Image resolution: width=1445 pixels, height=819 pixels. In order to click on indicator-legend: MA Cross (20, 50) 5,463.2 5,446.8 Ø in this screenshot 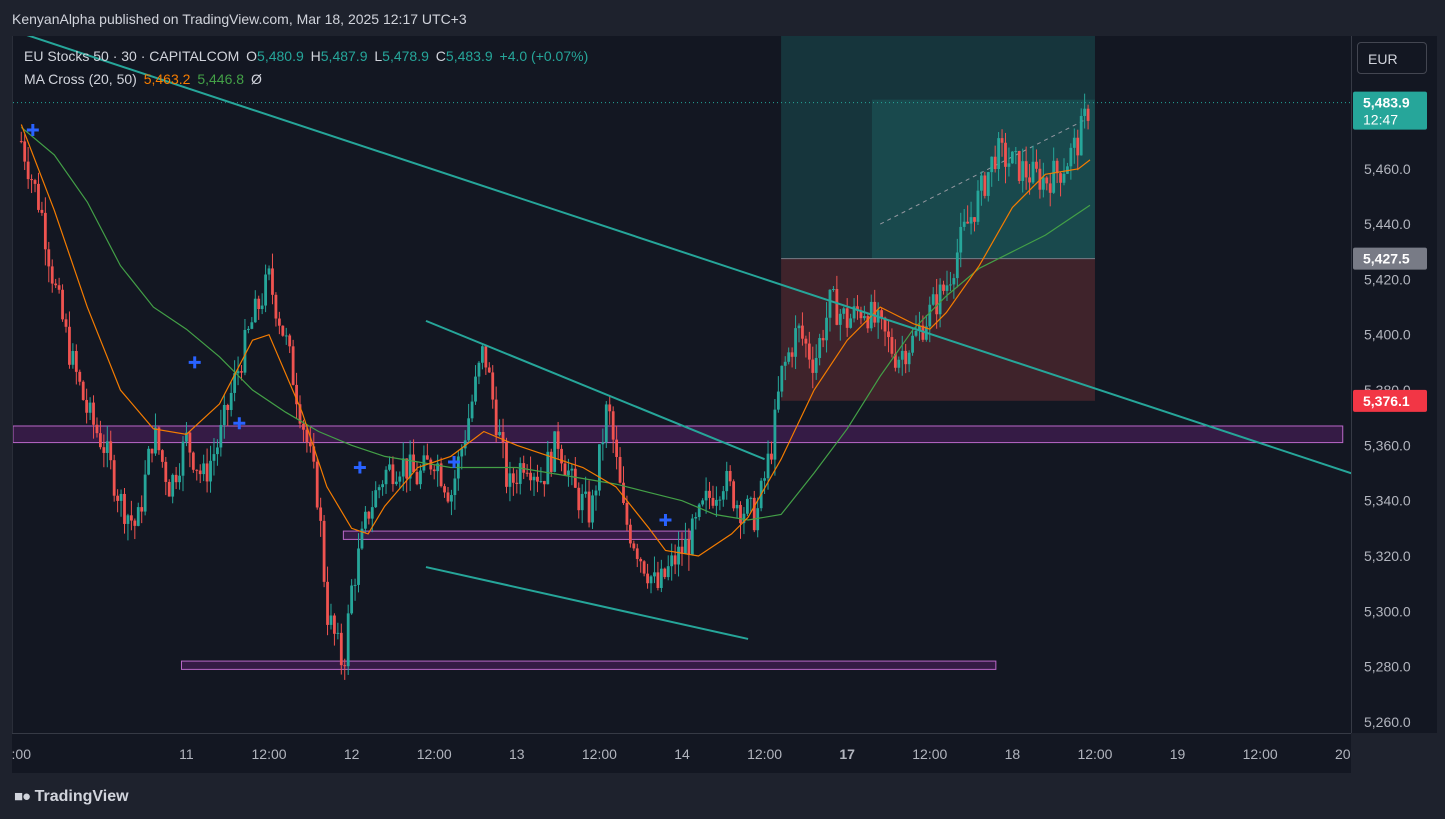, I will do `click(144, 79)`.